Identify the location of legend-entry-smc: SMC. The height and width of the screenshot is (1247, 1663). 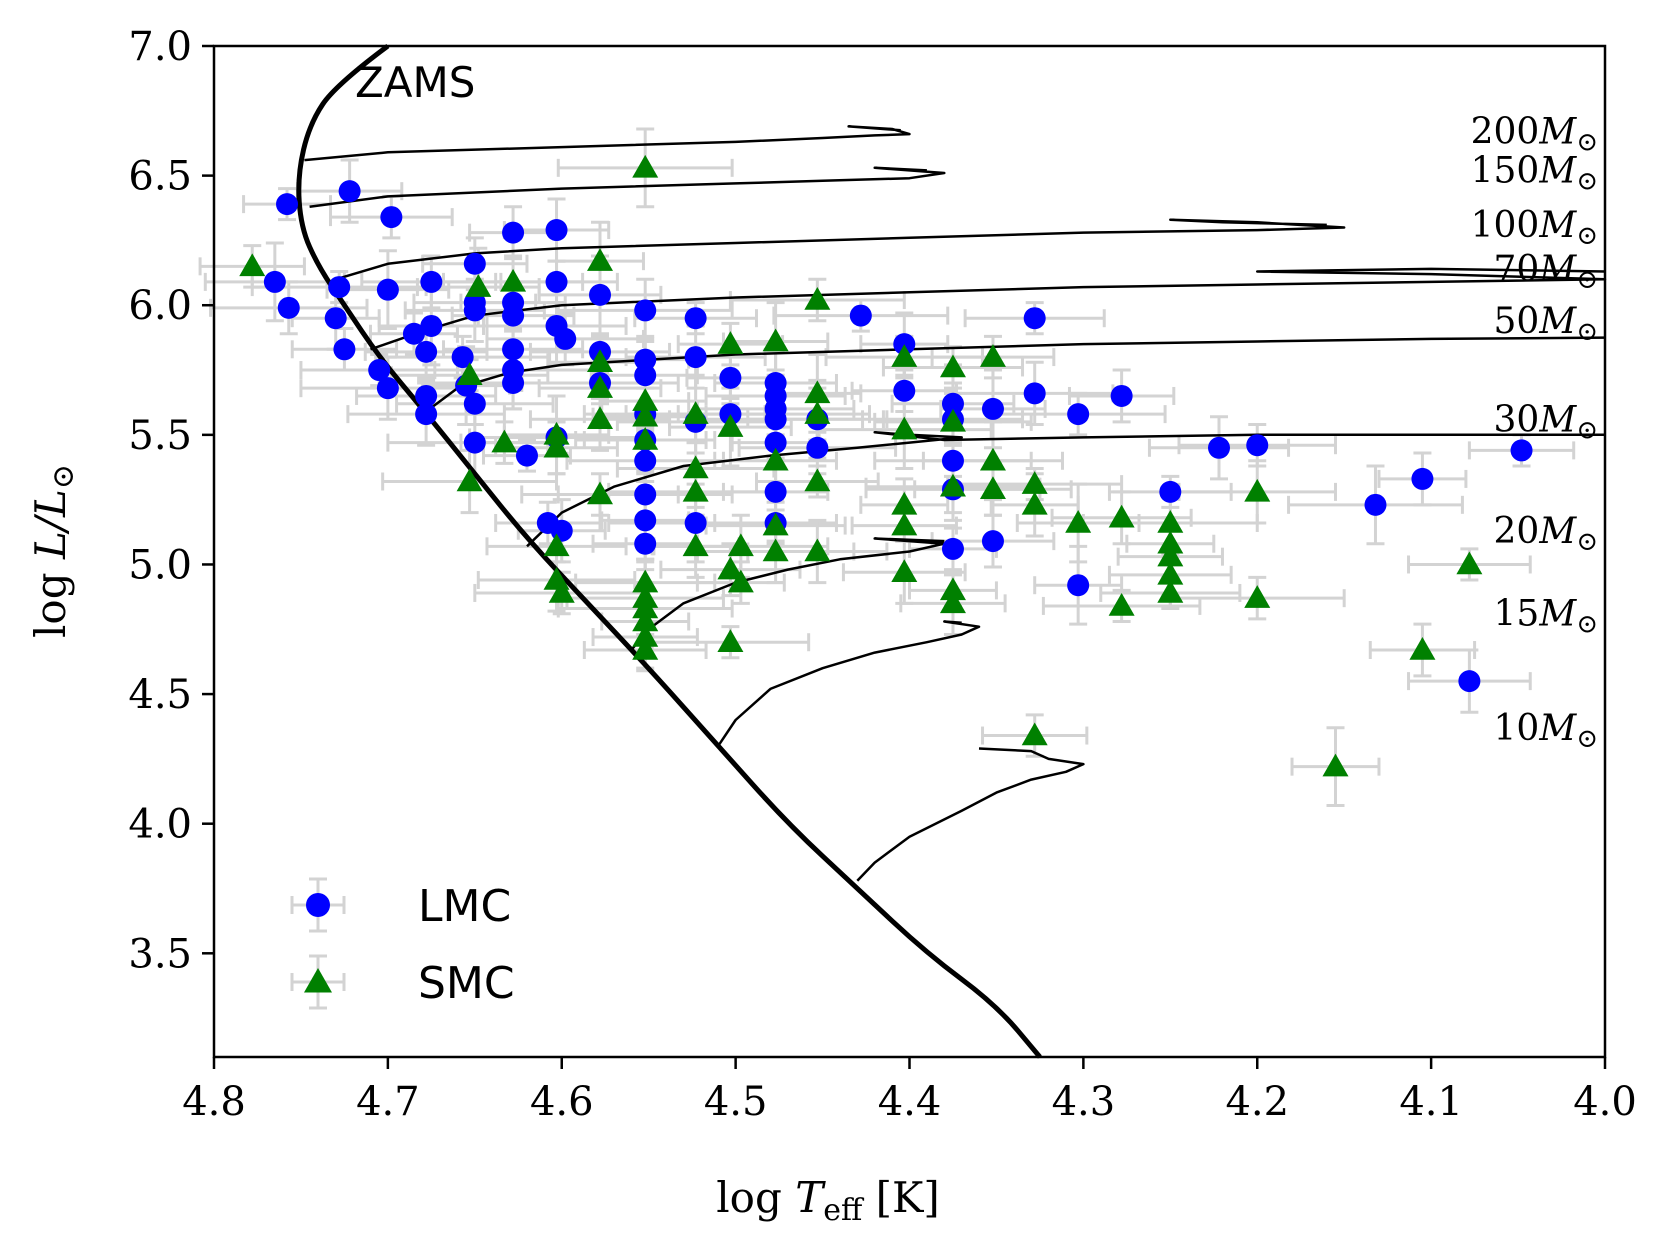
(402, 982).